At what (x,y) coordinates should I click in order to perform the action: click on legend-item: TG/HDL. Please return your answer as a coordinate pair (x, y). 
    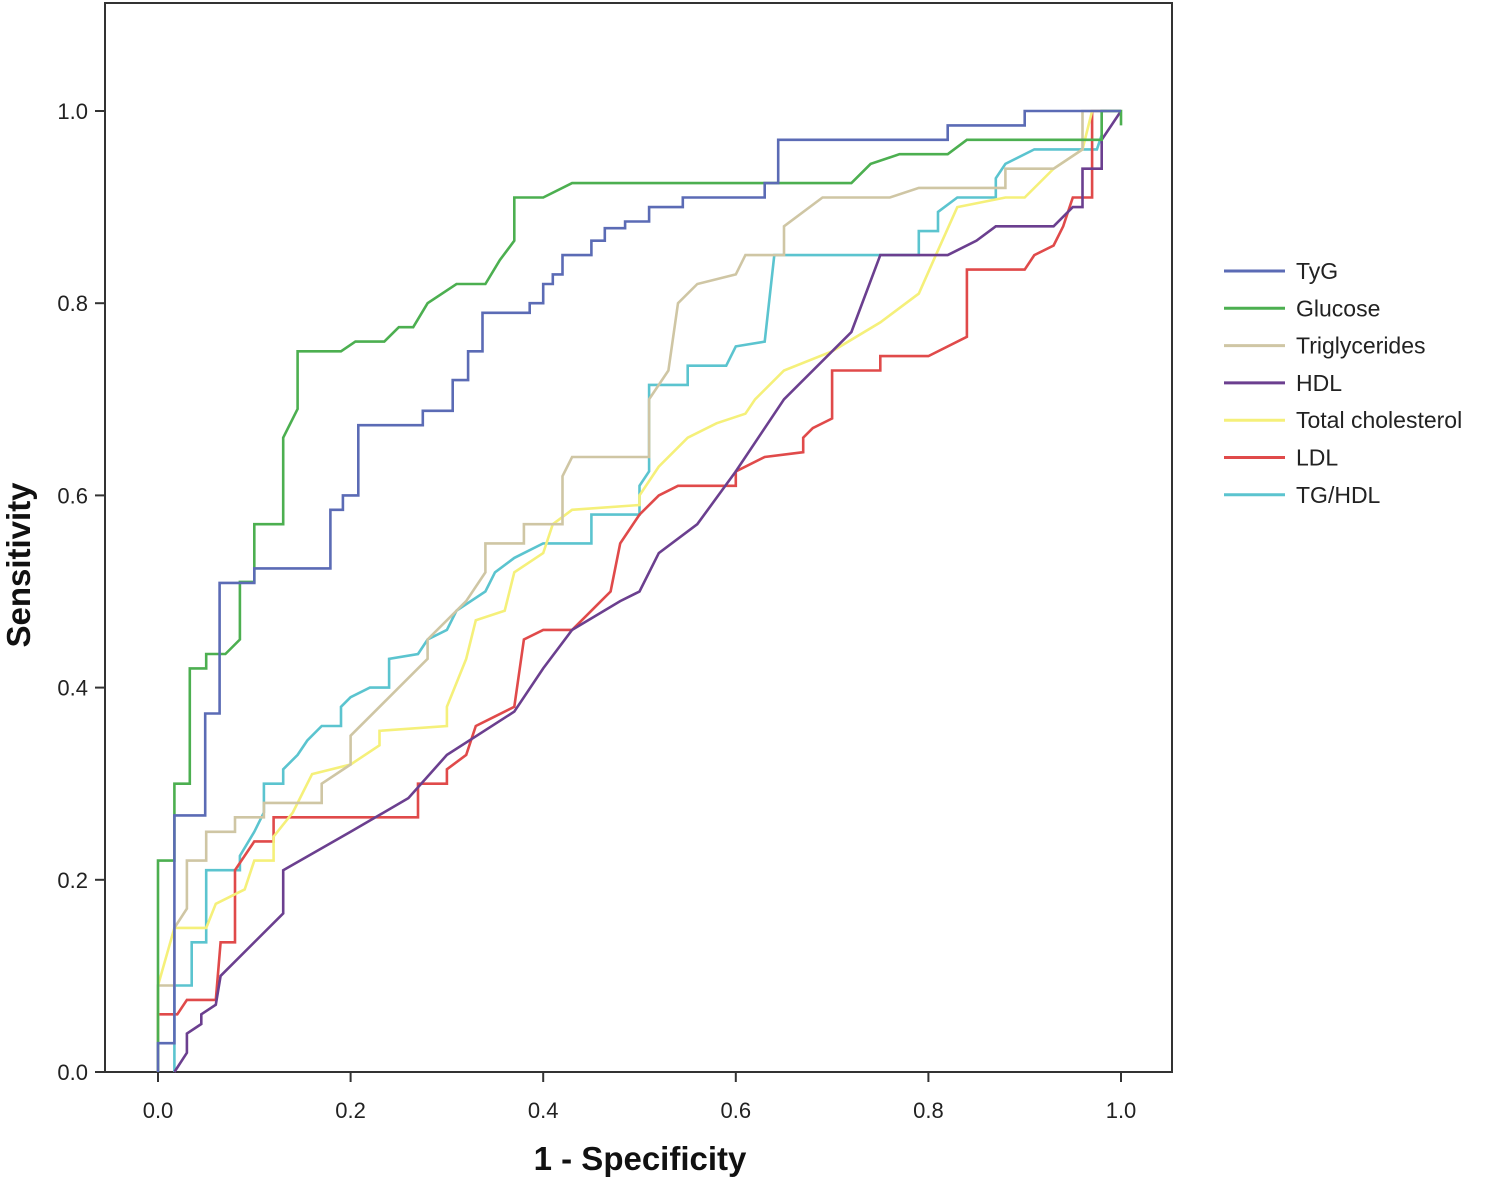
    Looking at the image, I should click on (1302, 495).